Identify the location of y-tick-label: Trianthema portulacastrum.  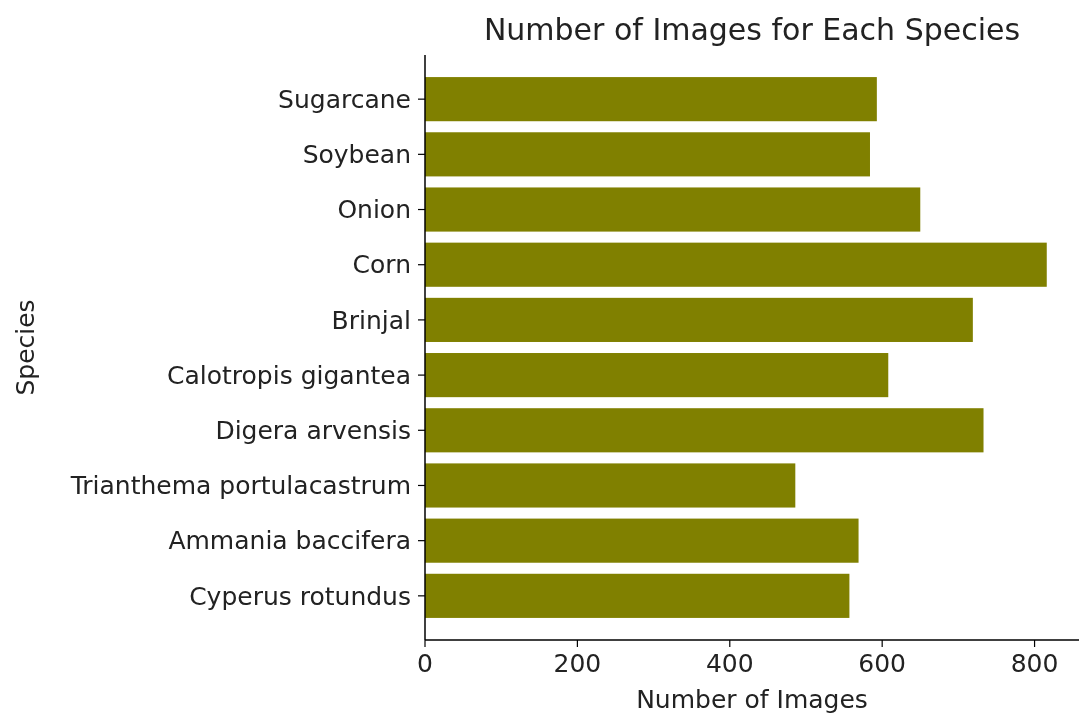
(240, 486).